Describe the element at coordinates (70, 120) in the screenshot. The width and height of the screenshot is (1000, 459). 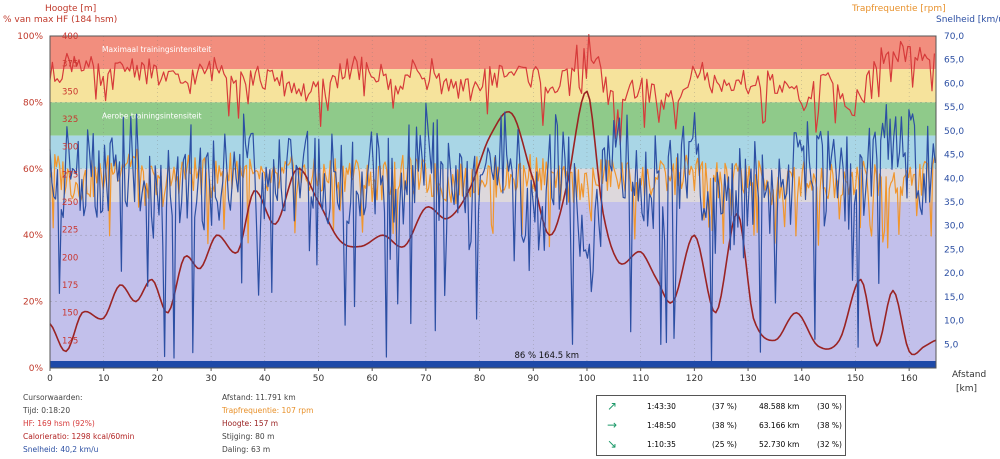
I see `altitude-tick-label: 325` at that location.